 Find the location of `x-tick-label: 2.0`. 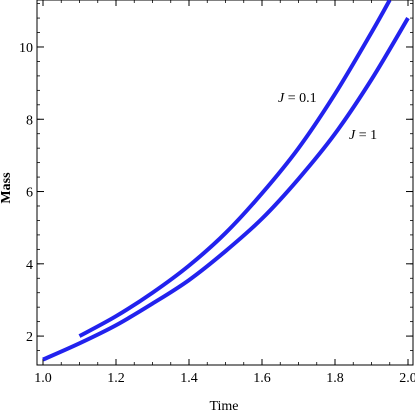

x-tick-label: 2.0 is located at coordinates (407, 378).